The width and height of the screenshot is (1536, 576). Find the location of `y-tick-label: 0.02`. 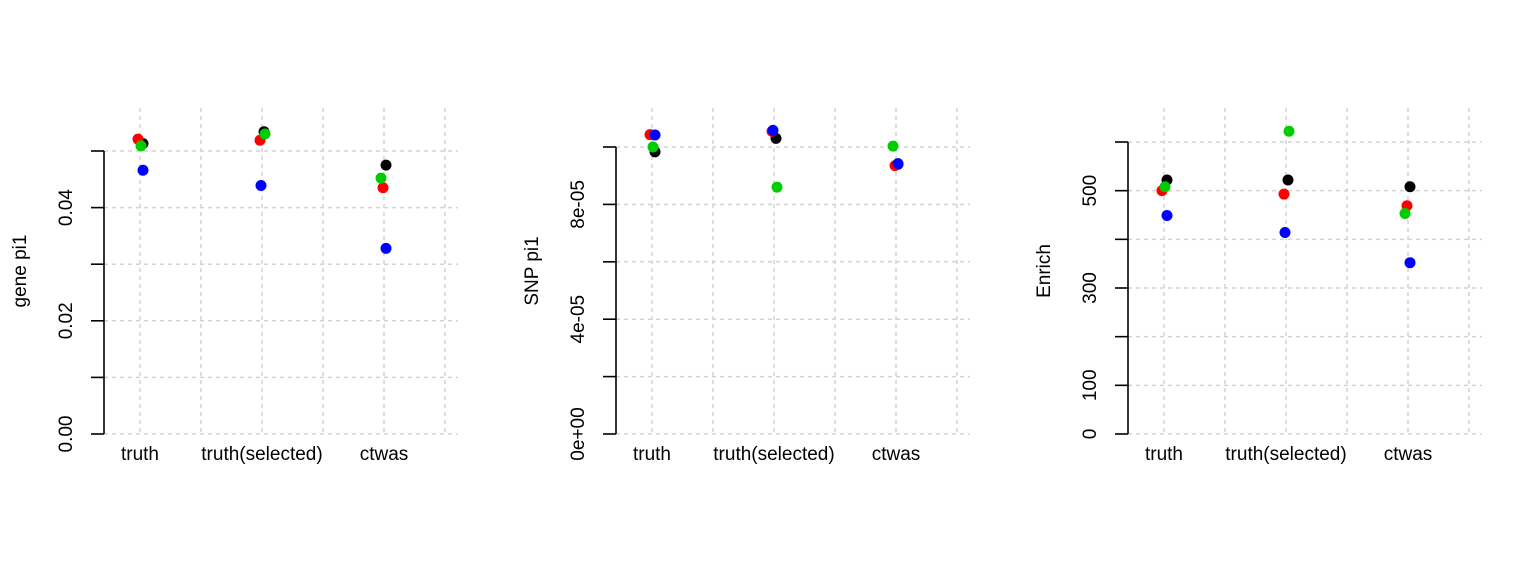

y-tick-label: 0.02 is located at coordinates (66, 320).